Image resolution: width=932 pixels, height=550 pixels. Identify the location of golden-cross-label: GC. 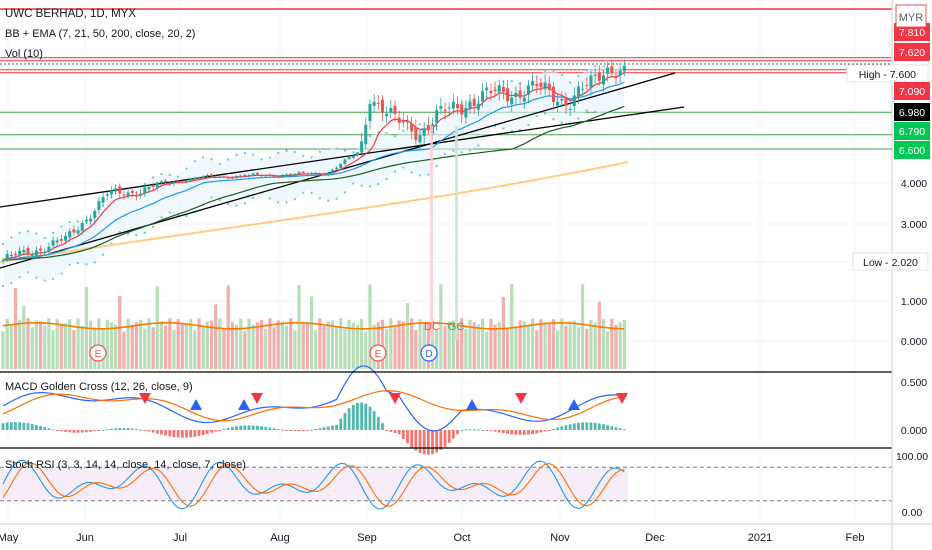
(456, 327).